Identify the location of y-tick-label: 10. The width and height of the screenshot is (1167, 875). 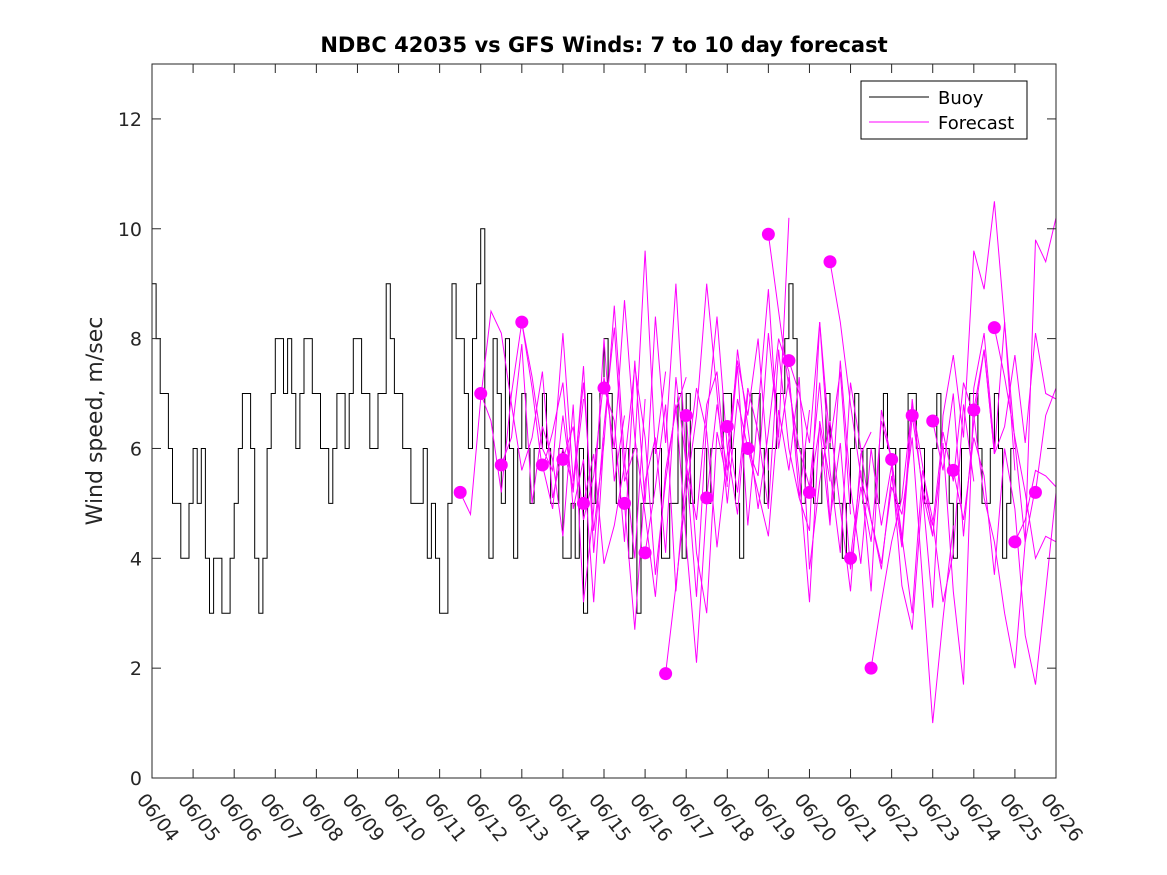
(130, 230).